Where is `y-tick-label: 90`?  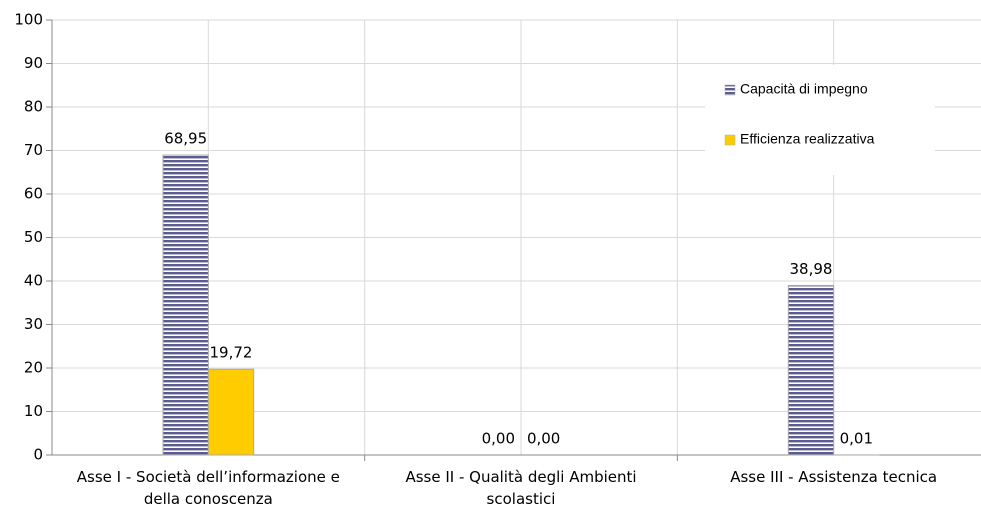 y-tick-label: 90 is located at coordinates (33, 63).